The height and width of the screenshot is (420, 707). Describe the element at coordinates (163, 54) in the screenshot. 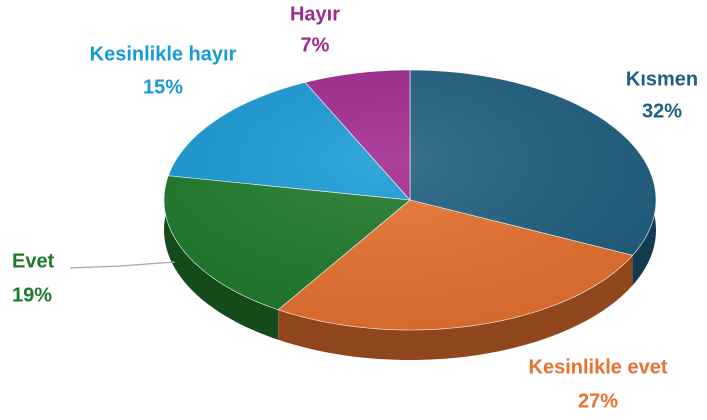

I see `slice-label: Kesinlikle hayır` at that location.